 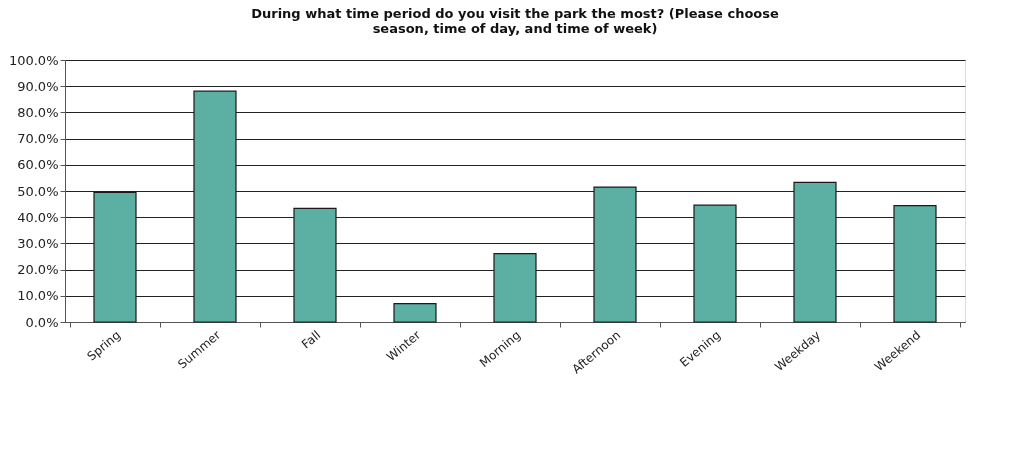 I want to click on y-tick-label: 10.0%, so click(x=38, y=296).